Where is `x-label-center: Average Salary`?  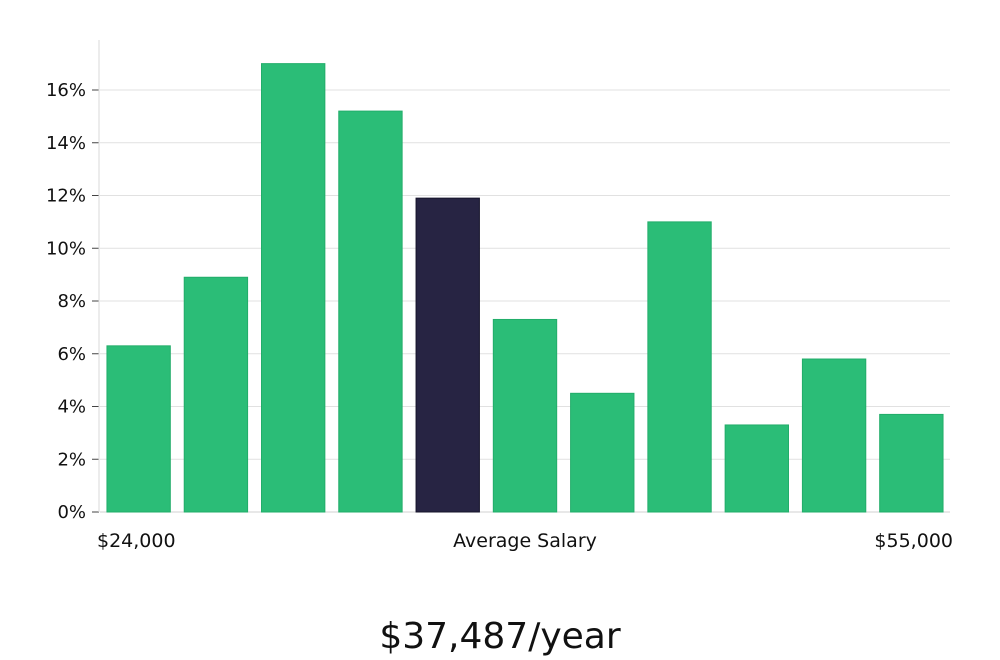 x-label-center: Average Salary is located at coordinates (525, 541).